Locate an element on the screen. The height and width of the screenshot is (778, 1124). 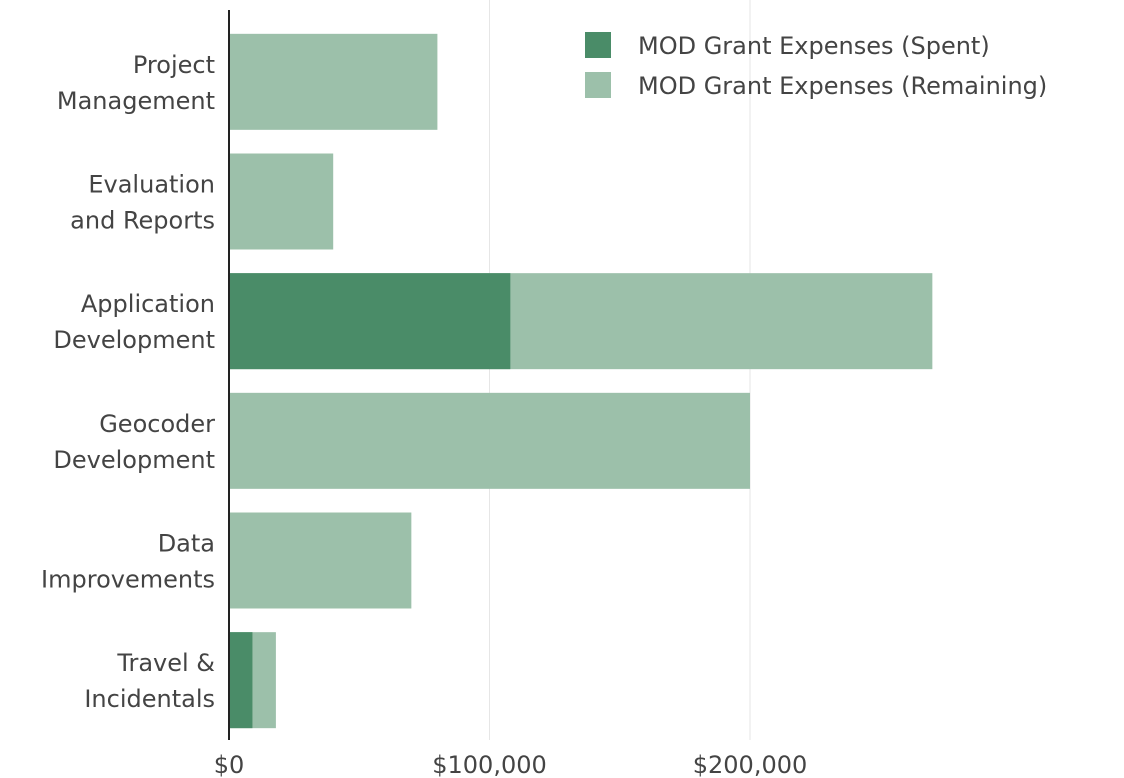
category-label-1: Evaluation and Reports is located at coordinates (142, 203).